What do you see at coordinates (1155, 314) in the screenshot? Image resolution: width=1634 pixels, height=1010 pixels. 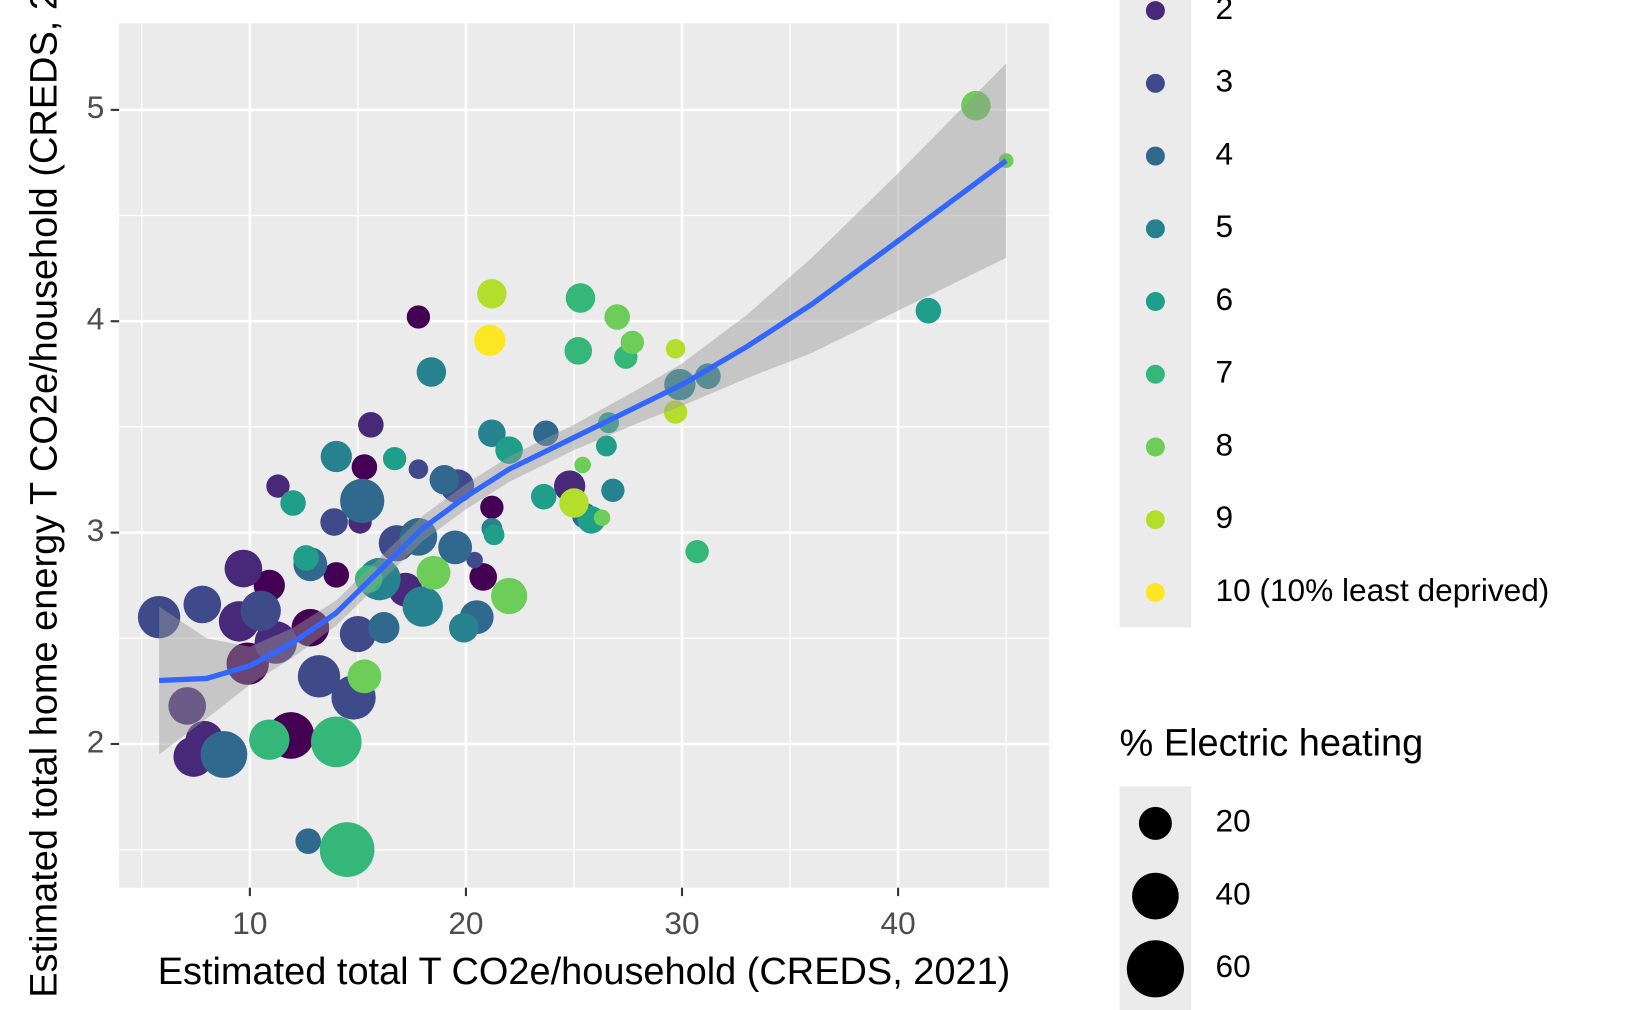 I see `legend-key-background` at bounding box center [1155, 314].